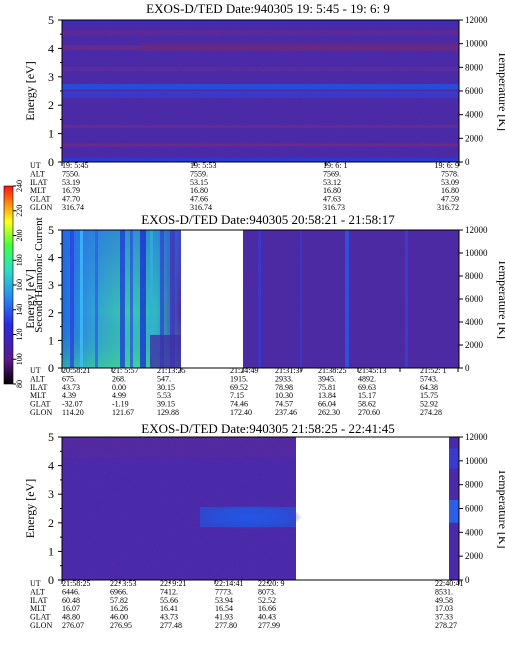 This screenshot has height=649, width=505. What do you see at coordinates (71, 387) in the screenshot?
I see `cell-ilat: 43.73` at bounding box center [71, 387].